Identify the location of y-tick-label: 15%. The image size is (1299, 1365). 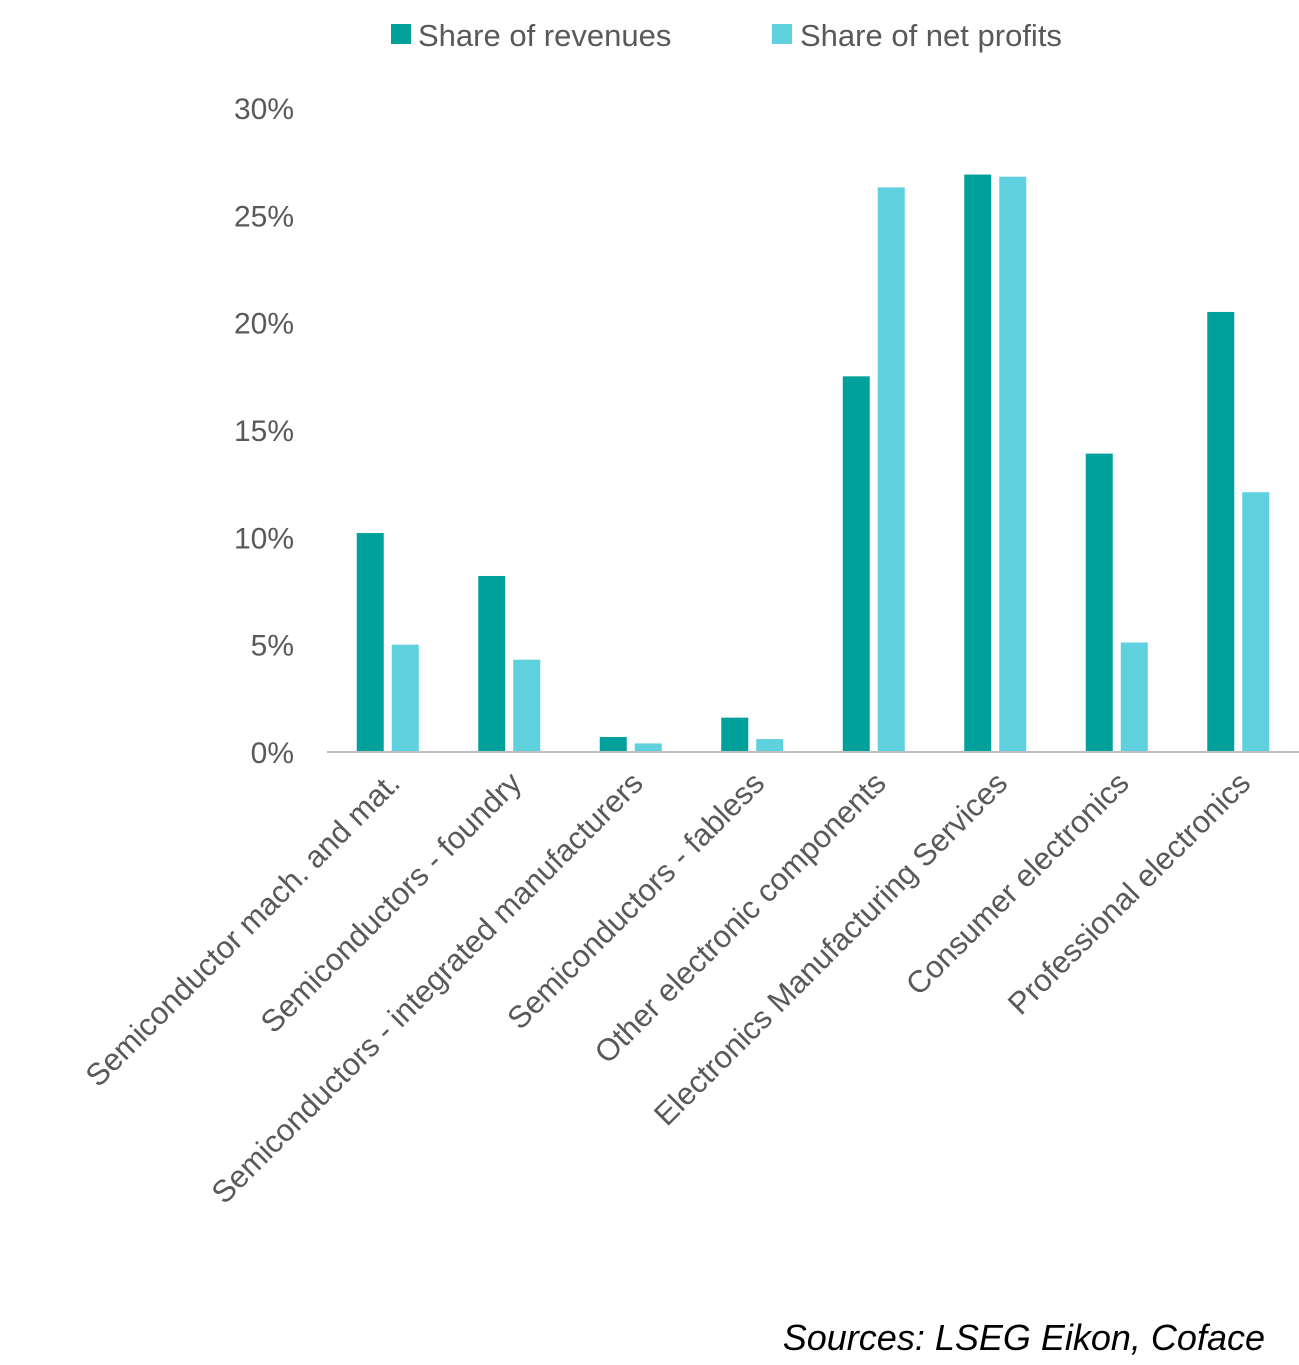
(264, 431).